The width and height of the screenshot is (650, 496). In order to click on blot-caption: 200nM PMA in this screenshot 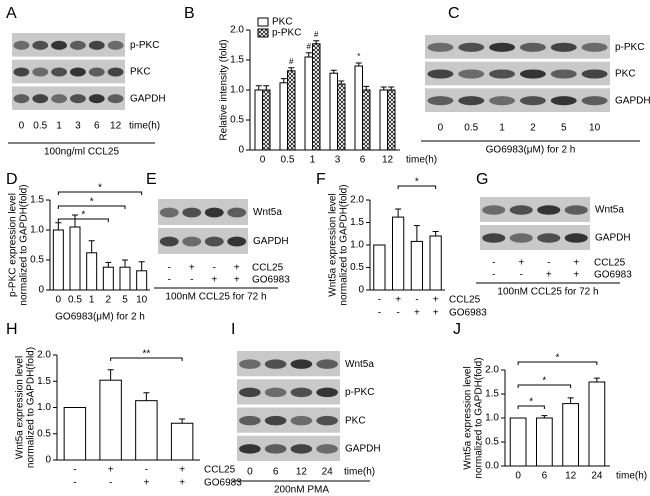, I will do `click(301, 490)`.